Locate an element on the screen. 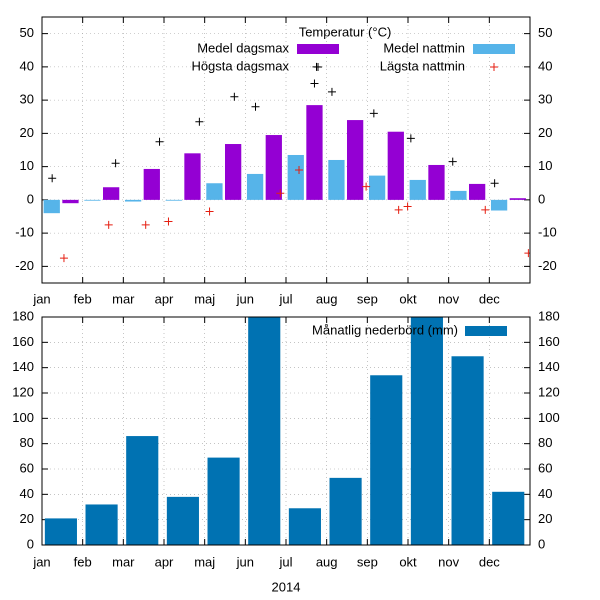 Image resolution: width=600 pixels, height=600 pixels. y2-tick-label: -20 is located at coordinates (547, 265).